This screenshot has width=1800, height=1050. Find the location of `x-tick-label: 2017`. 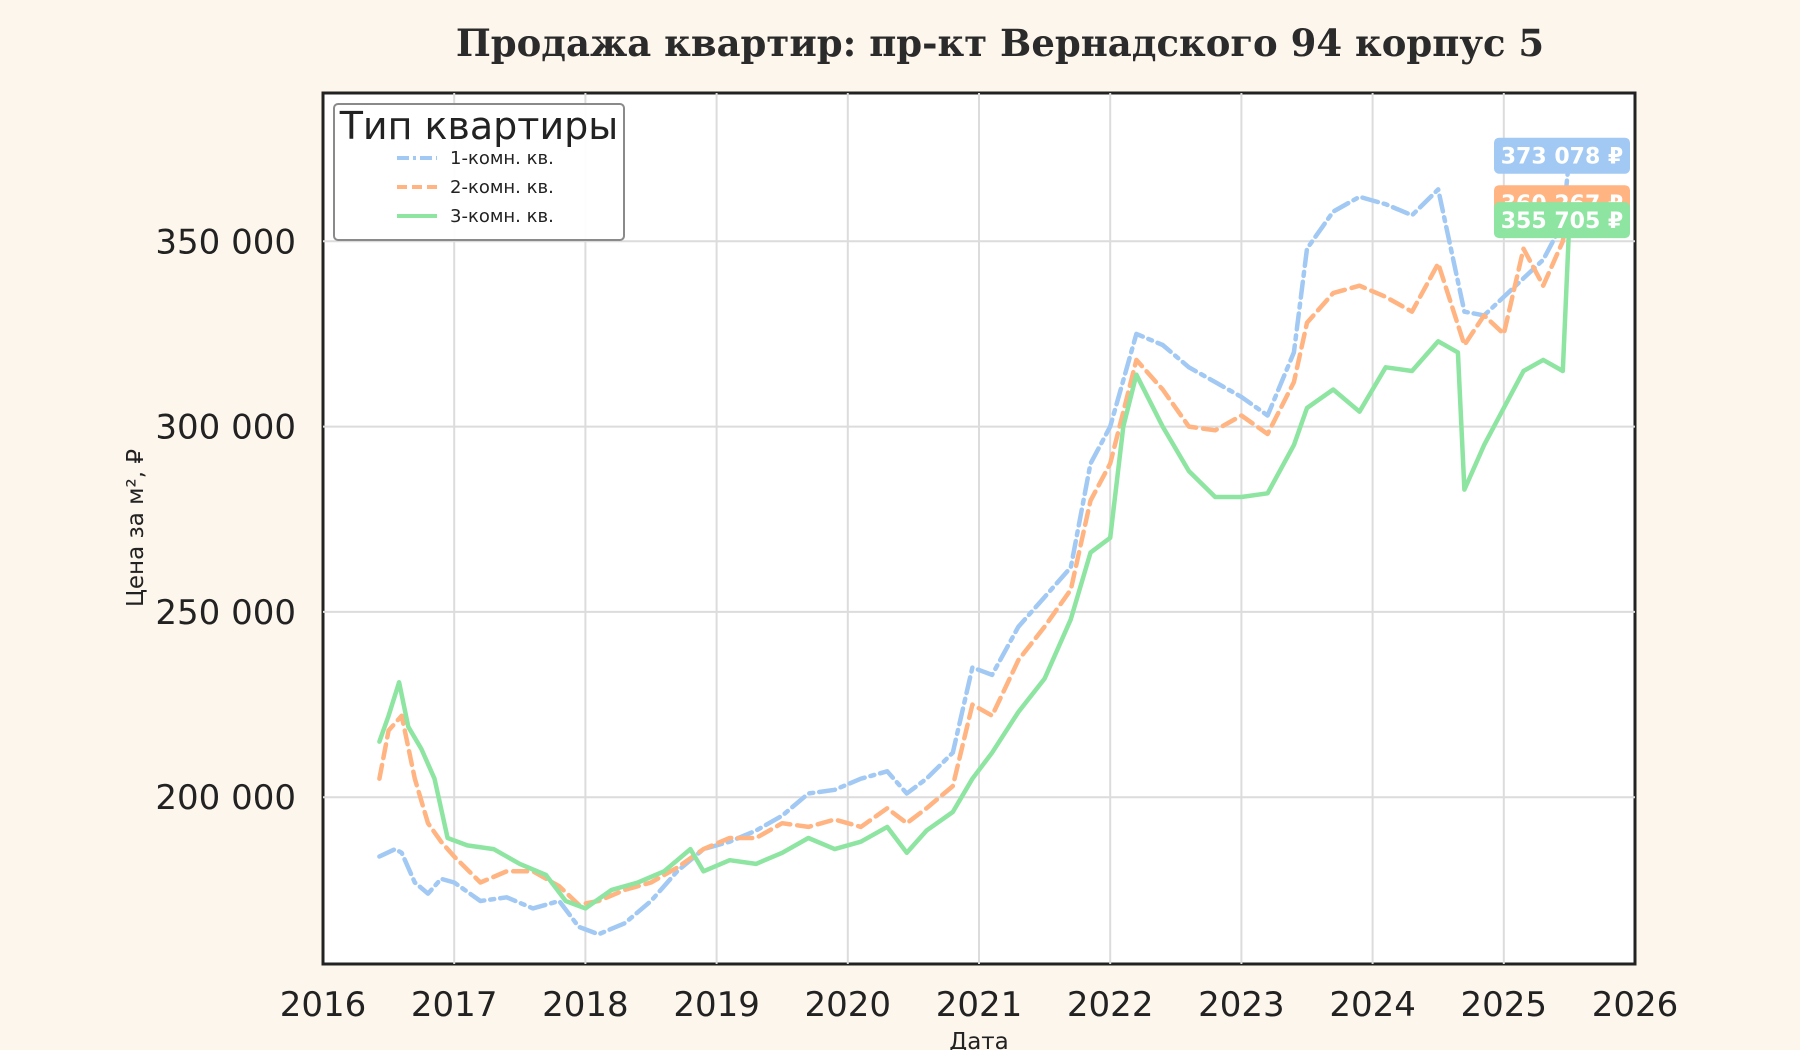

x-tick-label: 2017 is located at coordinates (454, 1005).